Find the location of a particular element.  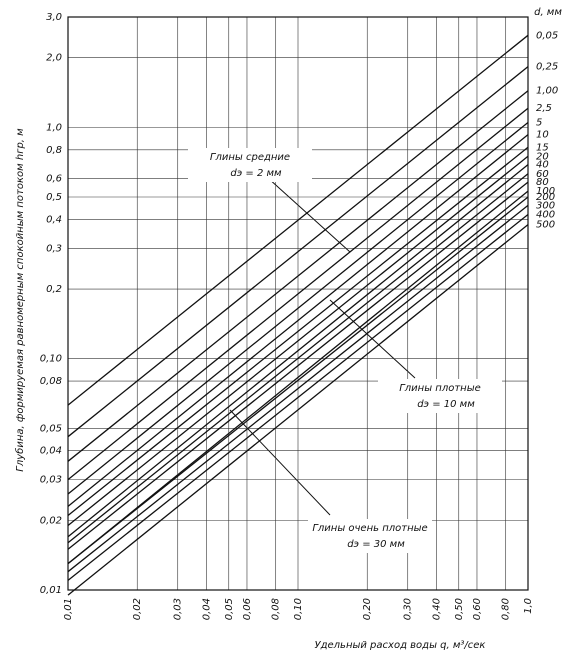

x-tick-label: 0,60 is located at coordinates (477, 609).